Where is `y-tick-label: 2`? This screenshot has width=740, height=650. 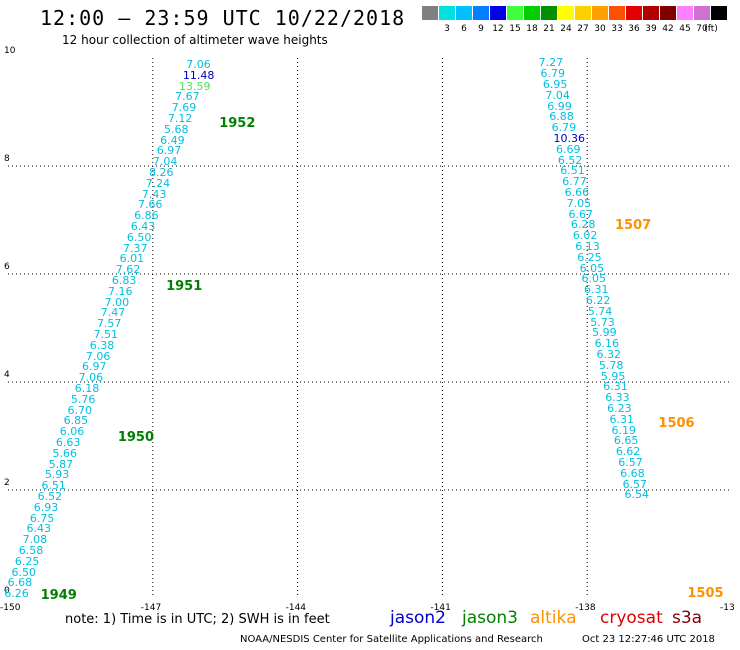 y-tick-label: 2 is located at coordinates (7, 483).